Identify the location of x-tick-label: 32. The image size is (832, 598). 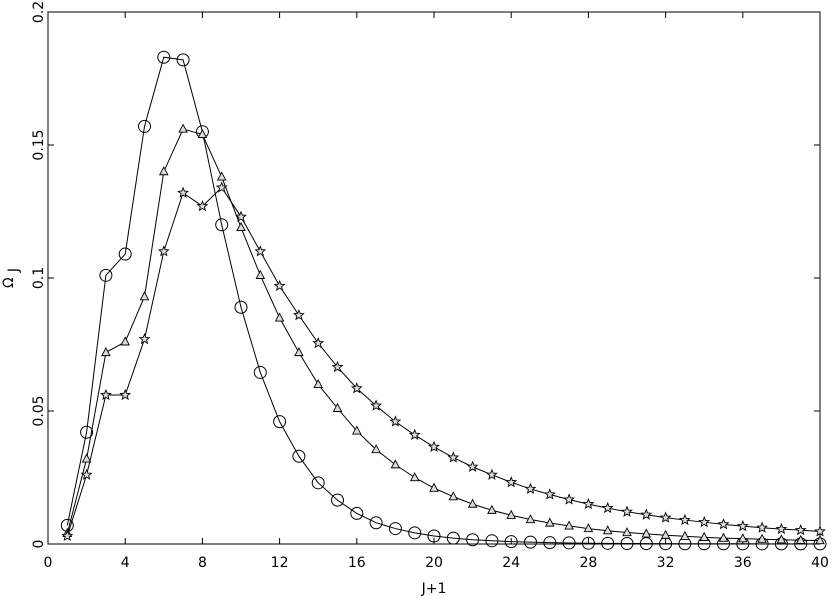
(666, 563).